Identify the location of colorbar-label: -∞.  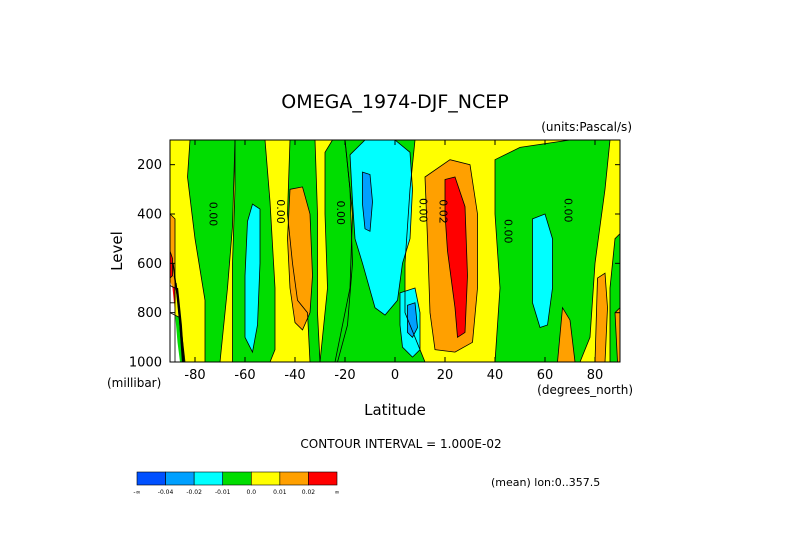
(136, 492).